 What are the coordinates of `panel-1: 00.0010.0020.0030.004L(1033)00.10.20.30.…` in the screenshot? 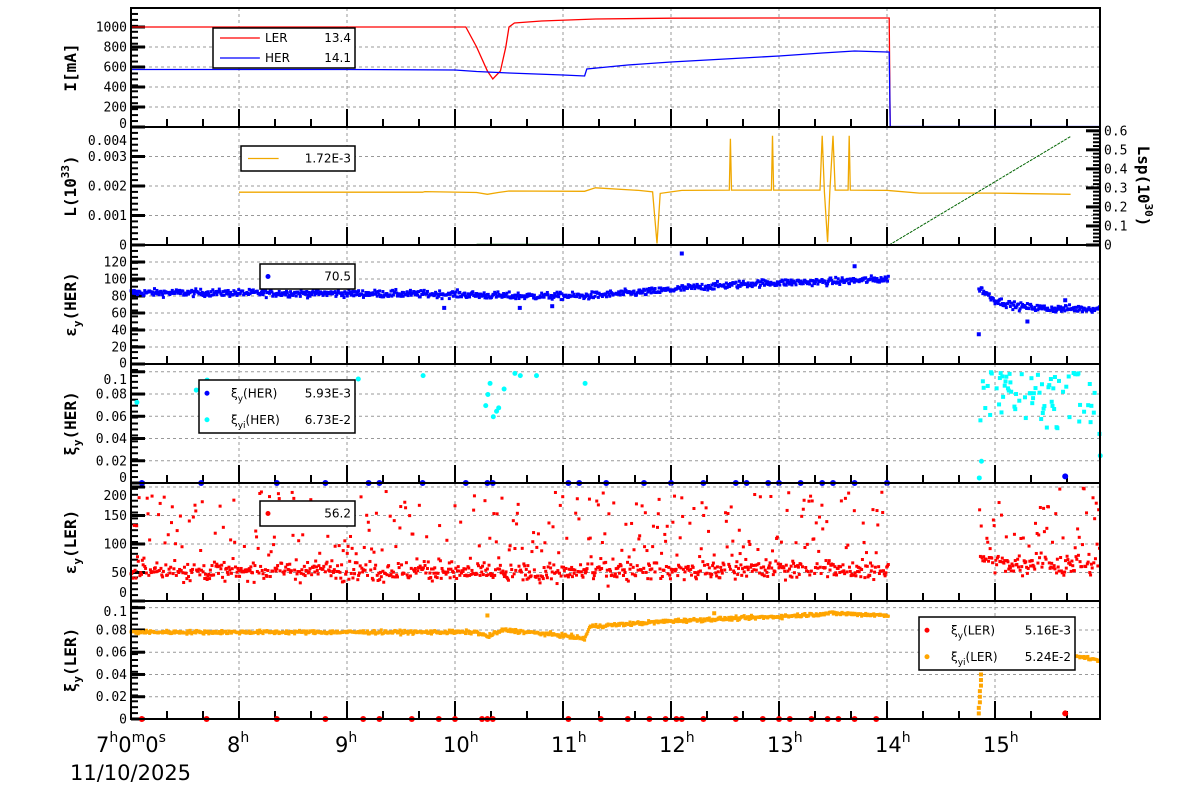 It's located at (607, 188).